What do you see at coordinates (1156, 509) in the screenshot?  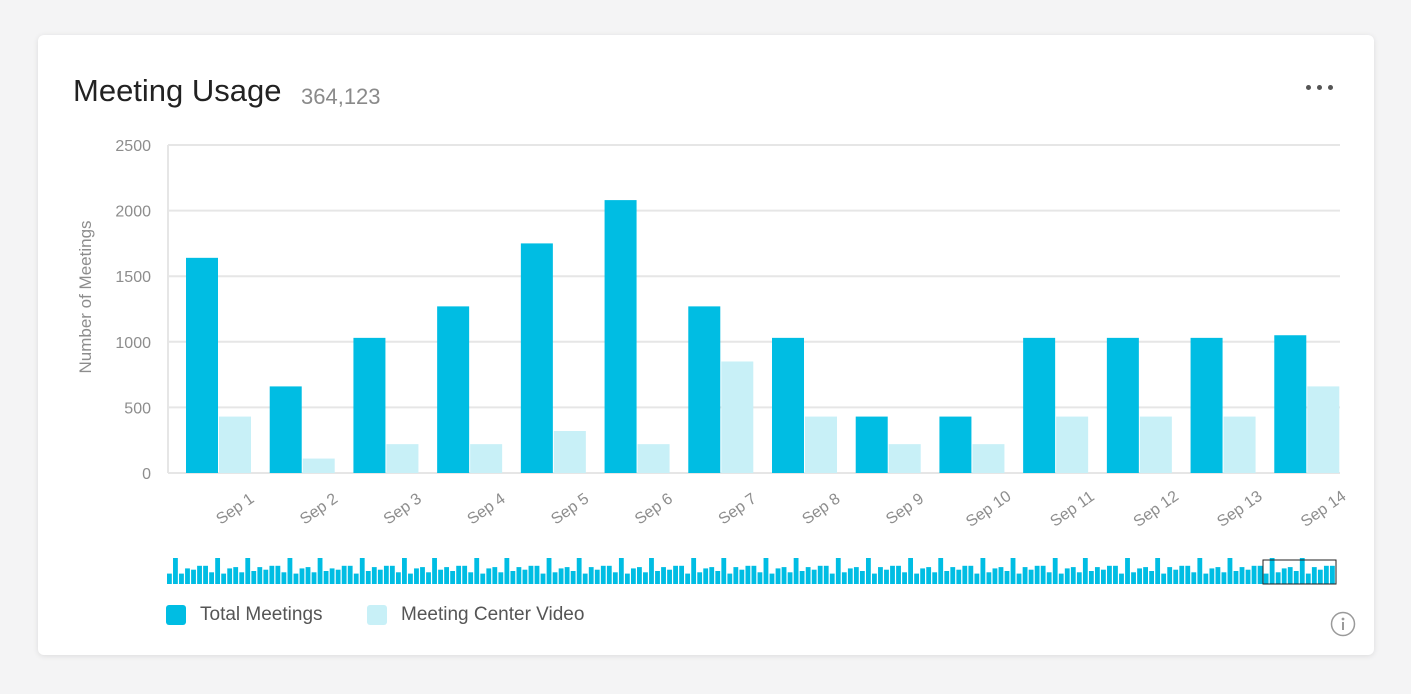 I see `x-tick-label: Sep 12` at bounding box center [1156, 509].